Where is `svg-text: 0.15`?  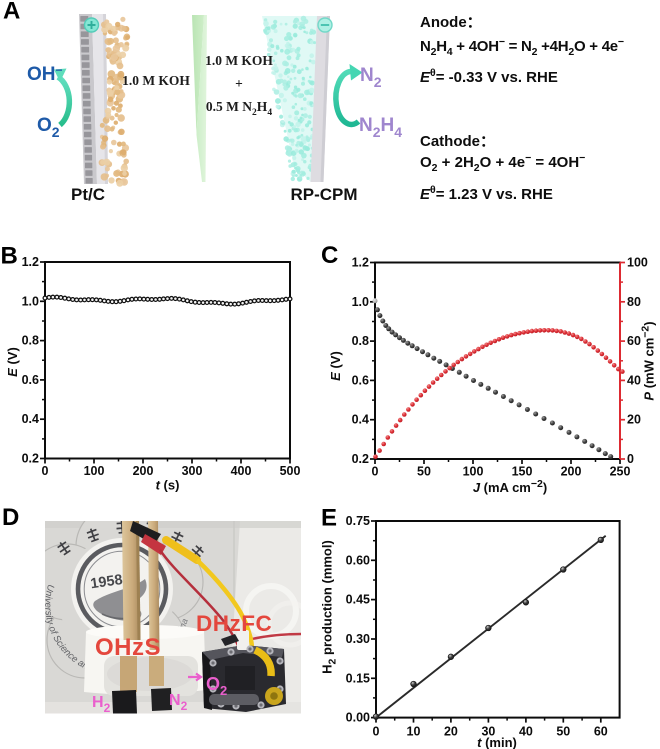 svg-text: 0.15 is located at coordinates (358, 678).